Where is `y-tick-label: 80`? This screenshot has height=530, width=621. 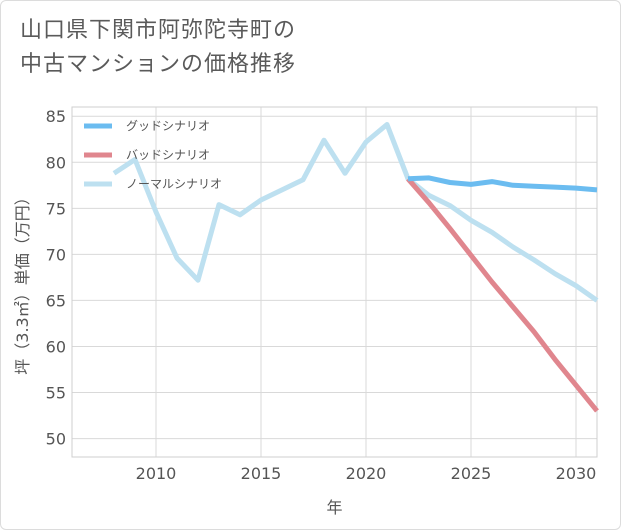
y-tick-label: 80 is located at coordinates (56, 162).